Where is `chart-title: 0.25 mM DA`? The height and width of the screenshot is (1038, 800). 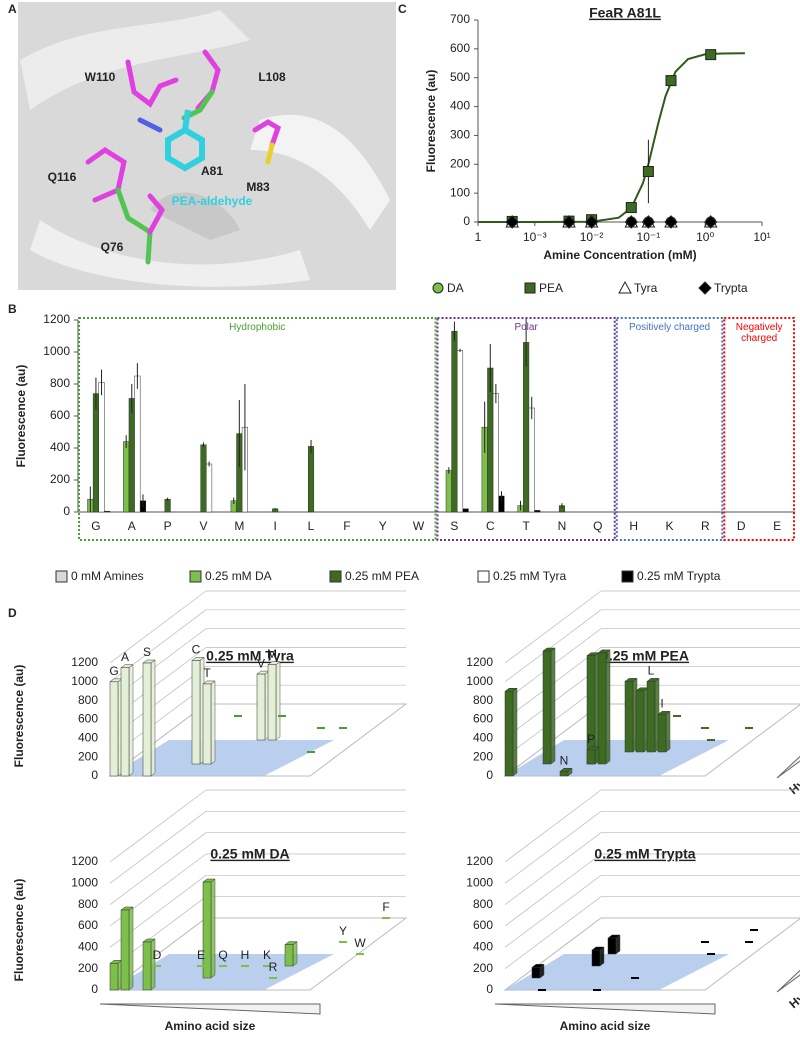 chart-title: 0.25 mM DA is located at coordinates (249, 854).